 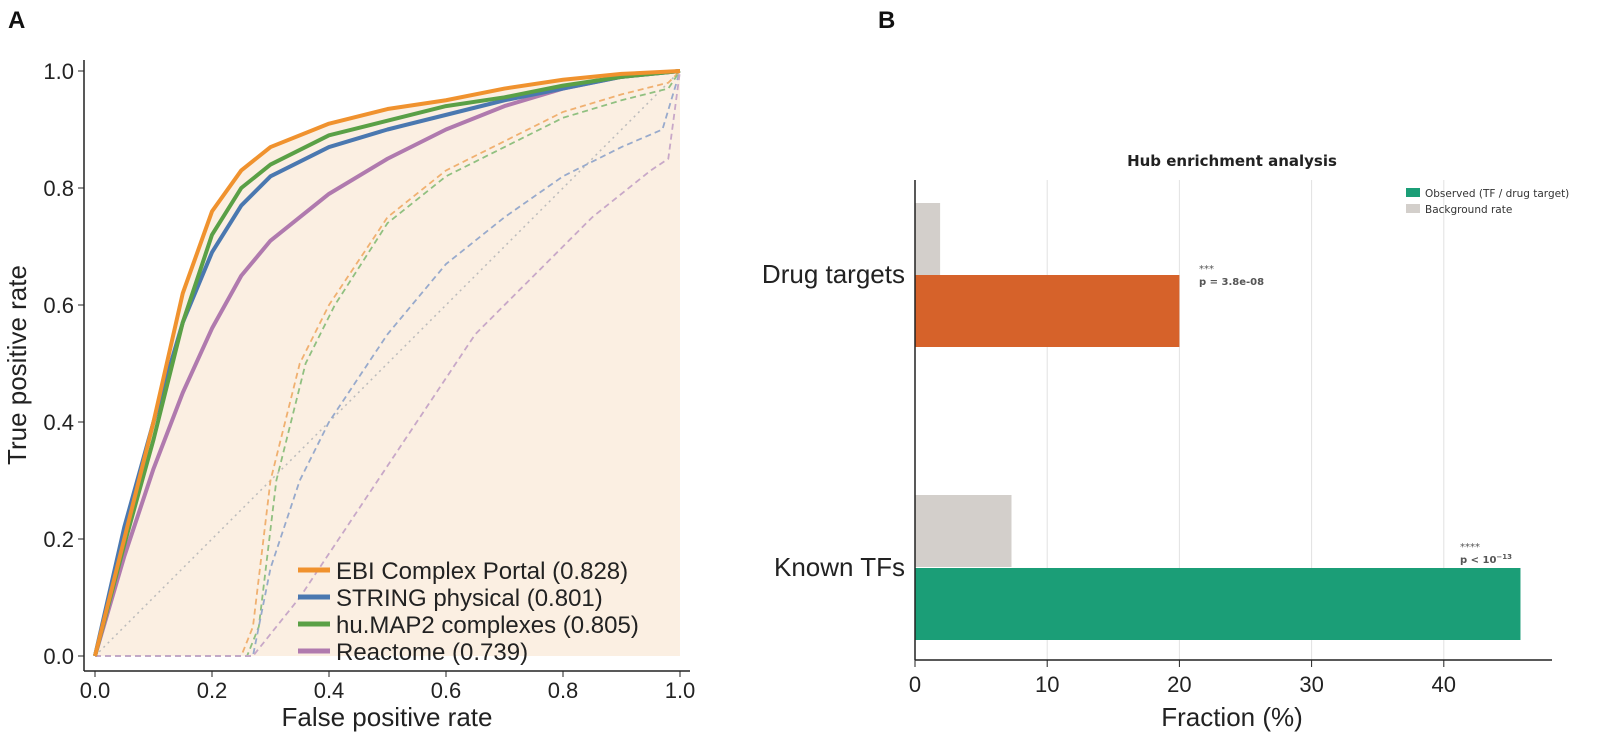 I want to click on legend-label: STRING physical (0.801), so click(x=469, y=598).